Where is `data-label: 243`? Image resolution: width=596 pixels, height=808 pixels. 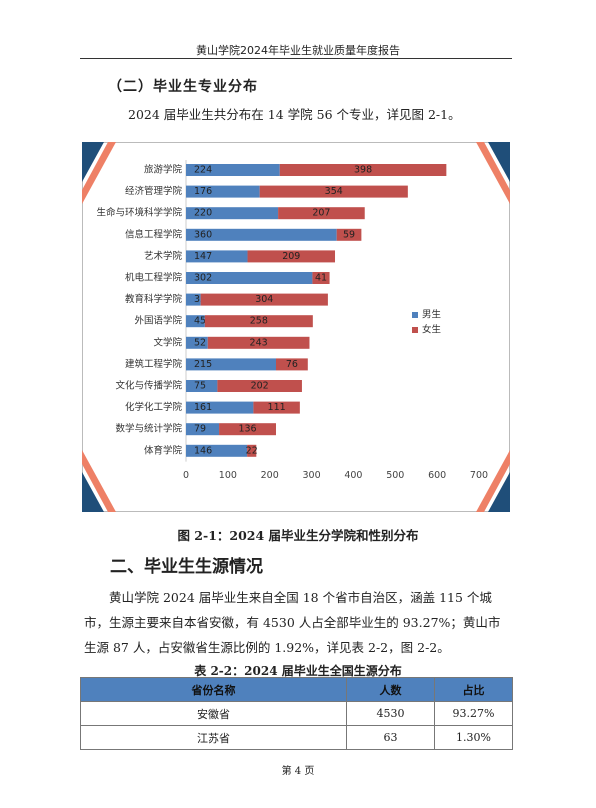
data-label: 243 is located at coordinates (259, 342).